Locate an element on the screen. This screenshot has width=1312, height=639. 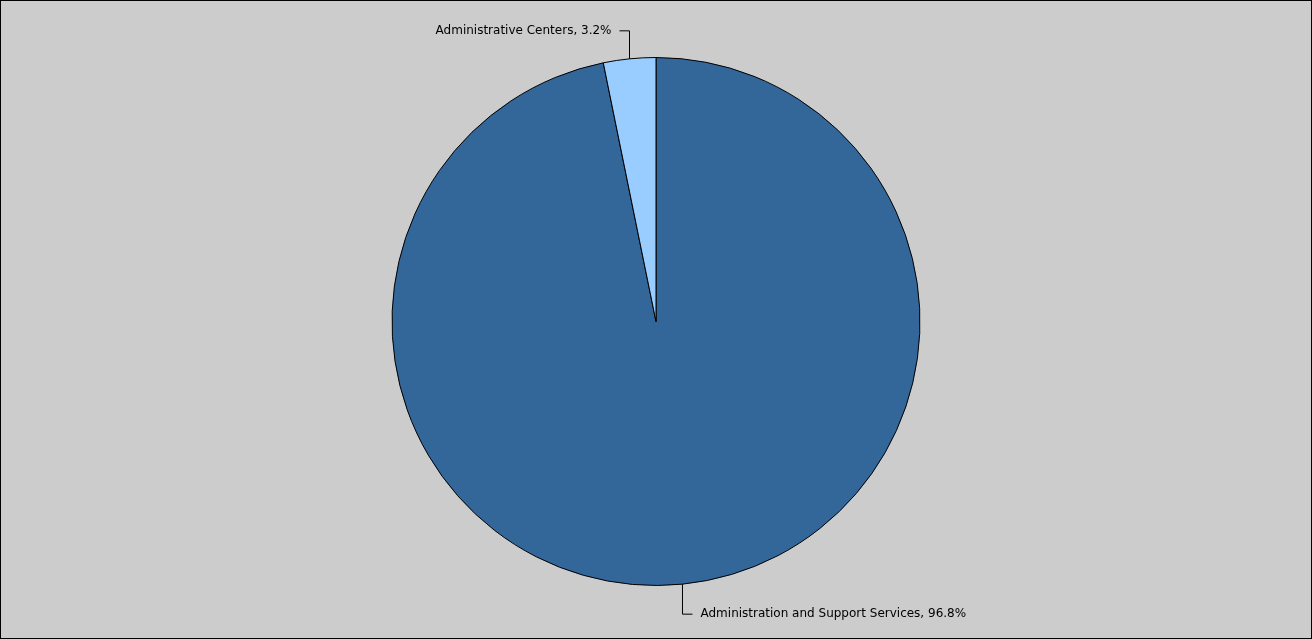
slice-label: Administrative Centers, 3.2% is located at coordinates (523, 29).